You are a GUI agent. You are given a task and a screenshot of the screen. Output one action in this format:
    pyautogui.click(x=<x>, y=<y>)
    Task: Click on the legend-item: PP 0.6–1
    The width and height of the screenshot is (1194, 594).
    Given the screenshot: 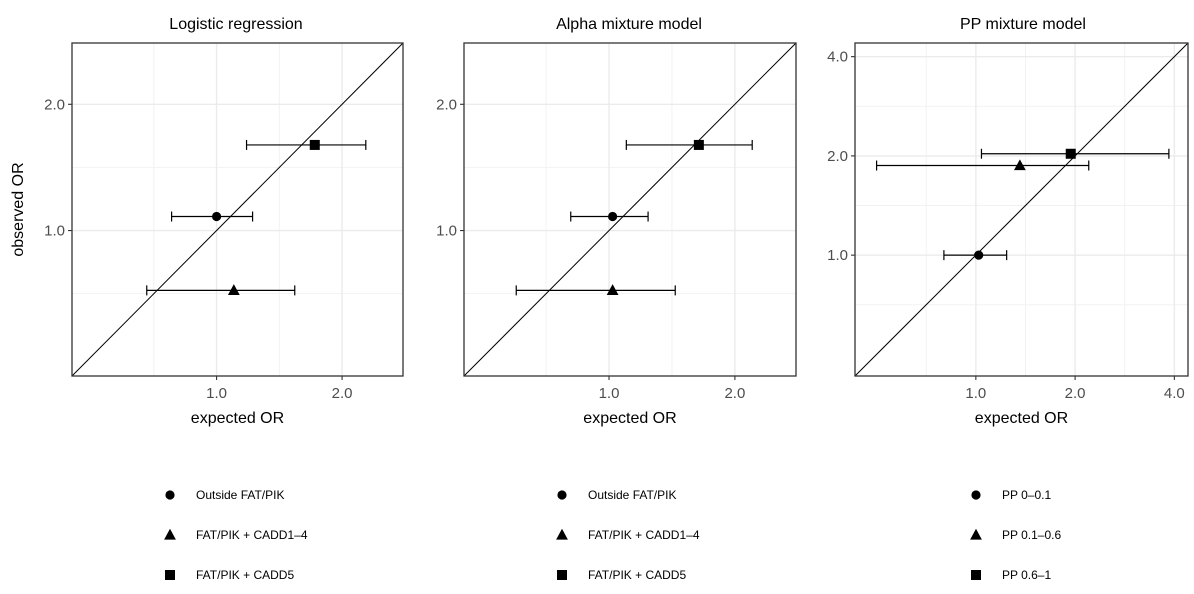 What is the action you would take?
    pyautogui.click(x=1011, y=575)
    